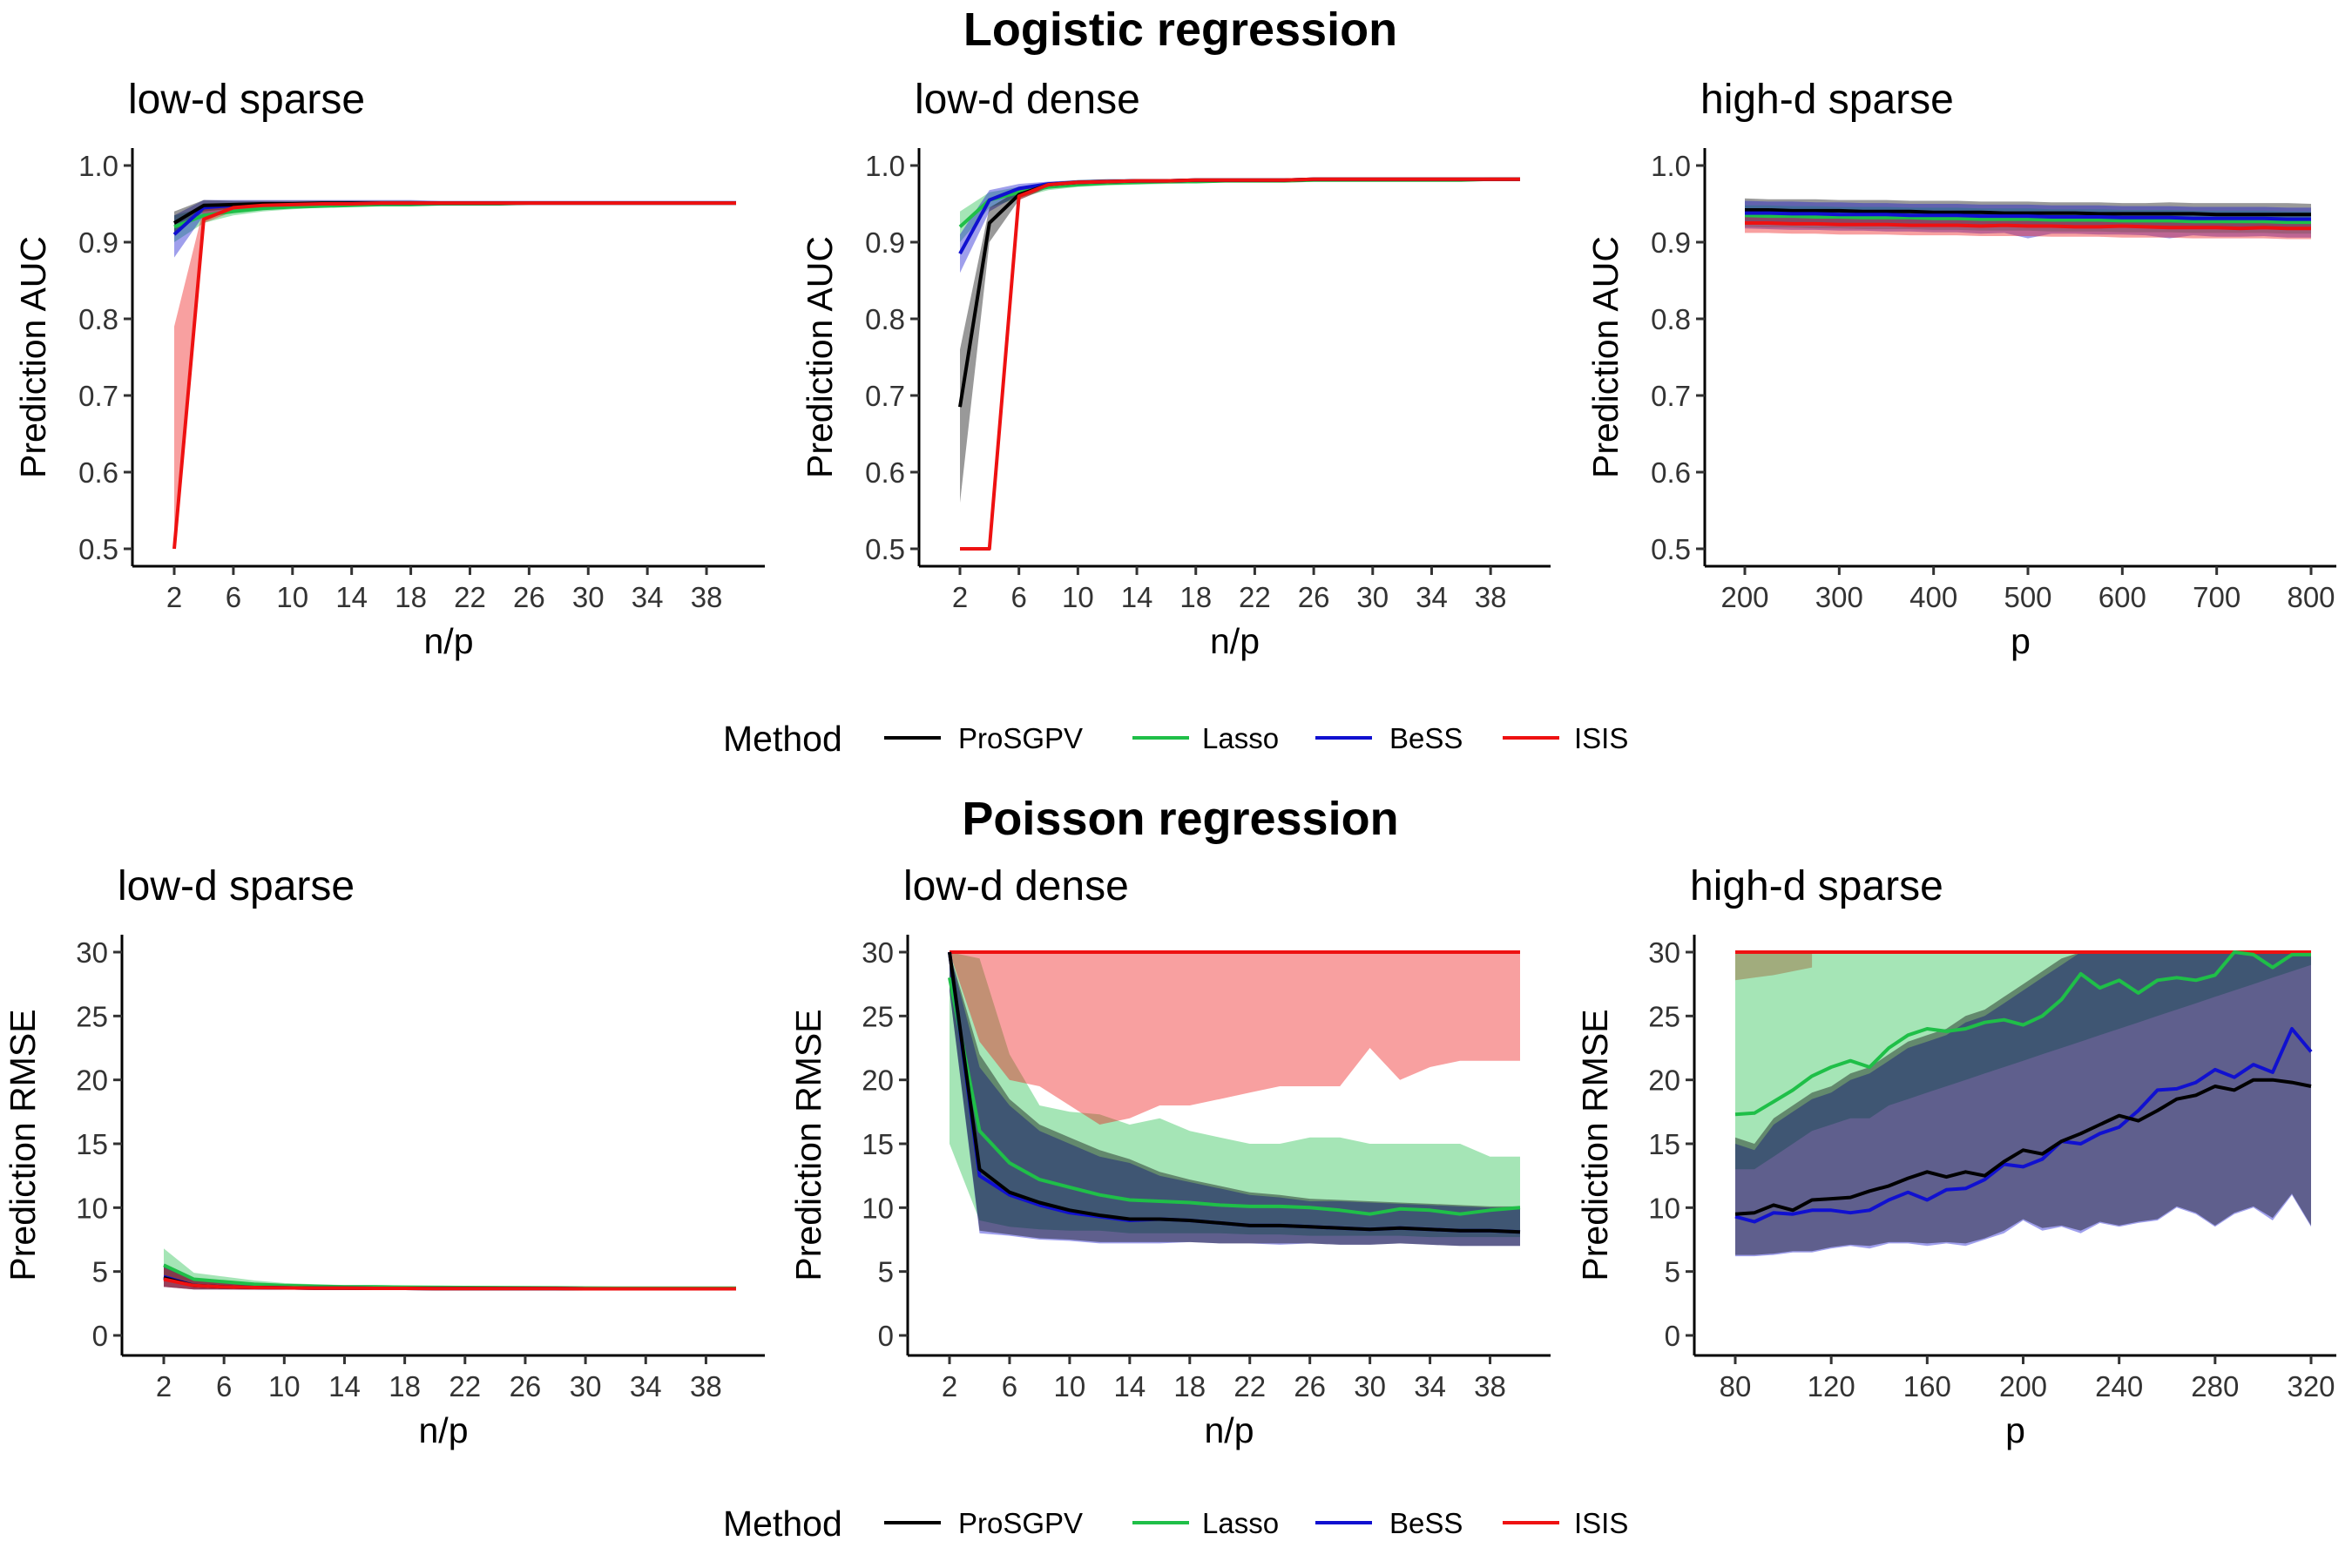 The image size is (2352, 1568). What do you see at coordinates (1175, 1524) in the screenshot?
I see `legend-bottom: Method ProSGPV Lasso BeSS ISIS` at bounding box center [1175, 1524].